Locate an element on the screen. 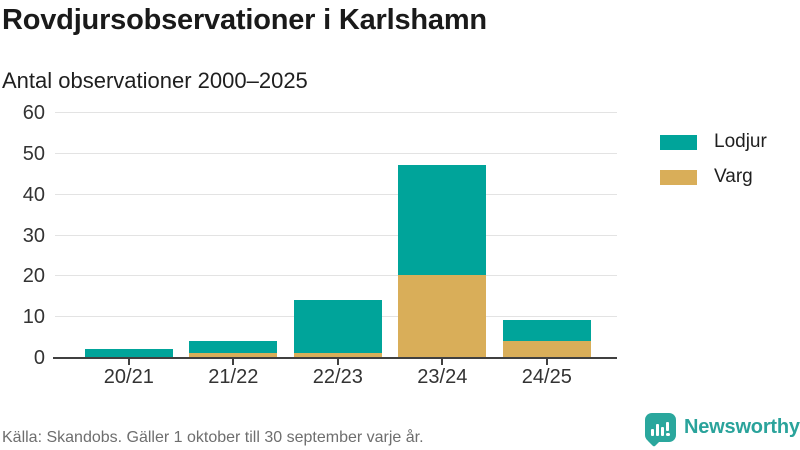 The width and height of the screenshot is (800, 450). legend-label: Lodjur is located at coordinates (740, 141).